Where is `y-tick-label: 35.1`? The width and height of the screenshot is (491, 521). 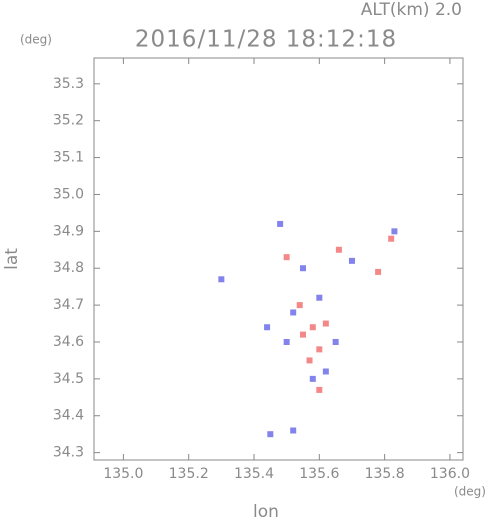
y-tick-label: 35.1 is located at coordinates (68, 158).